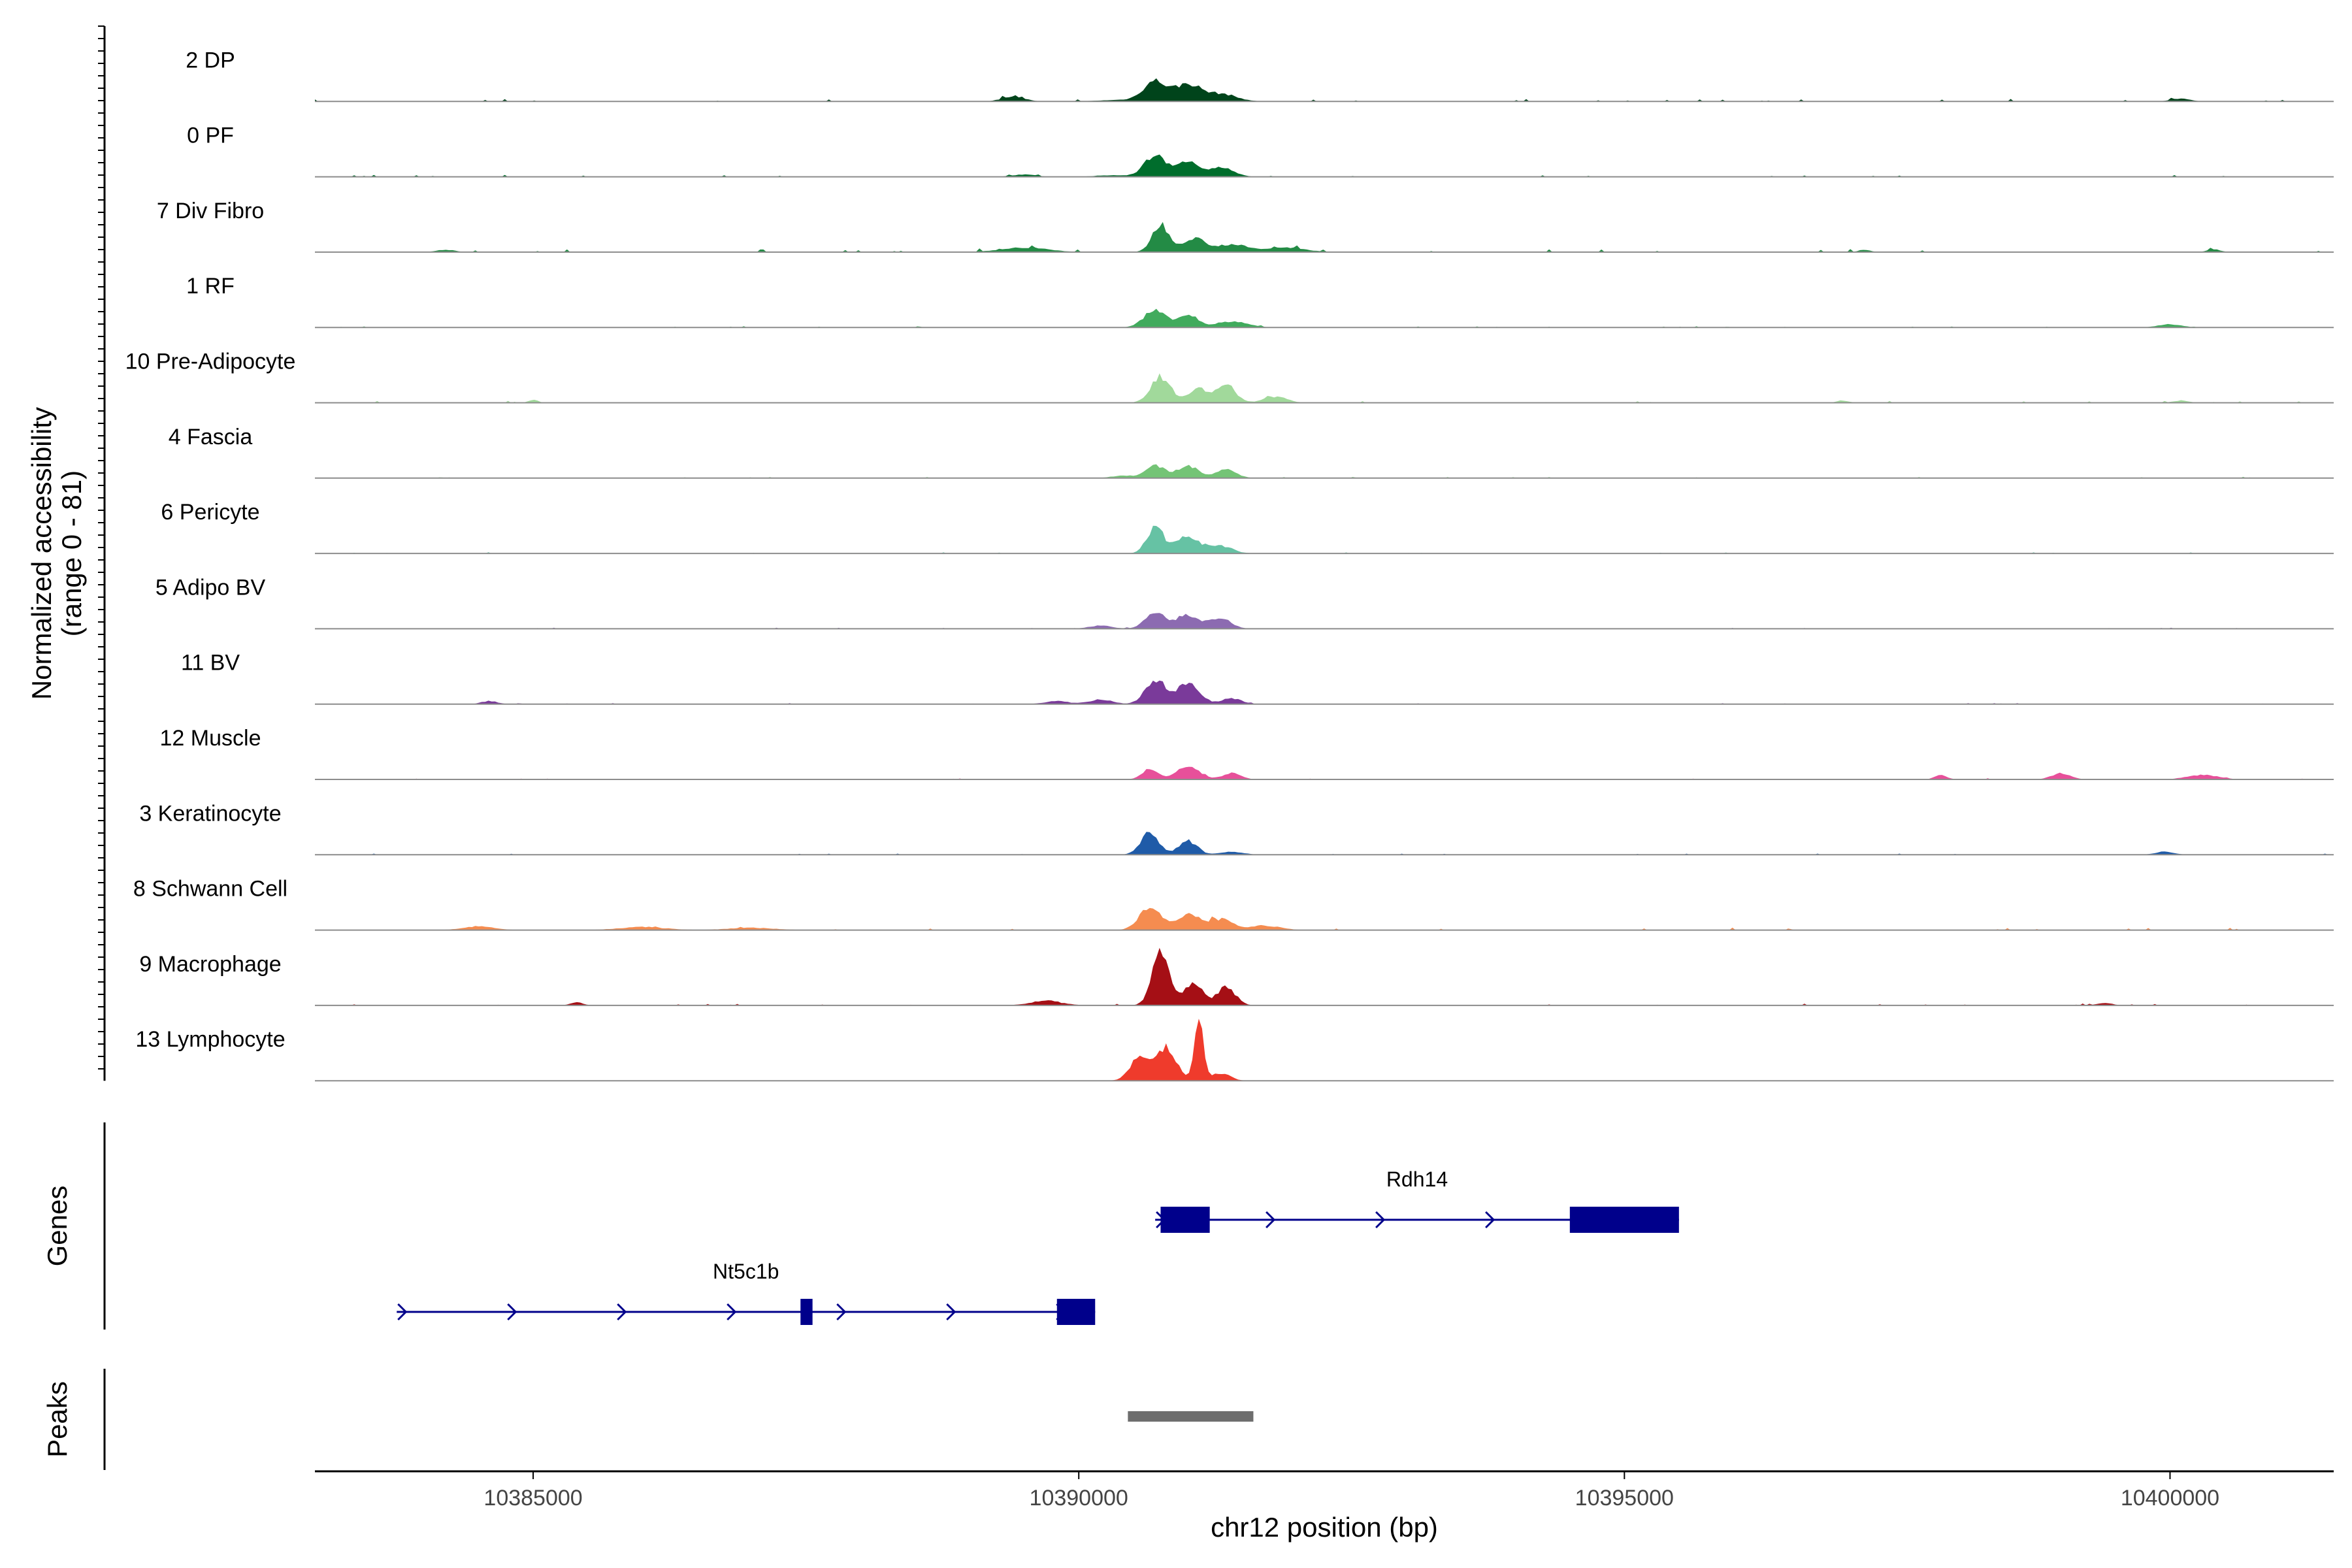 The width and height of the screenshot is (2352, 1568). Describe the element at coordinates (746, 1292) in the screenshot. I see `gene-nt5c1b: Nt5c1b` at that location.